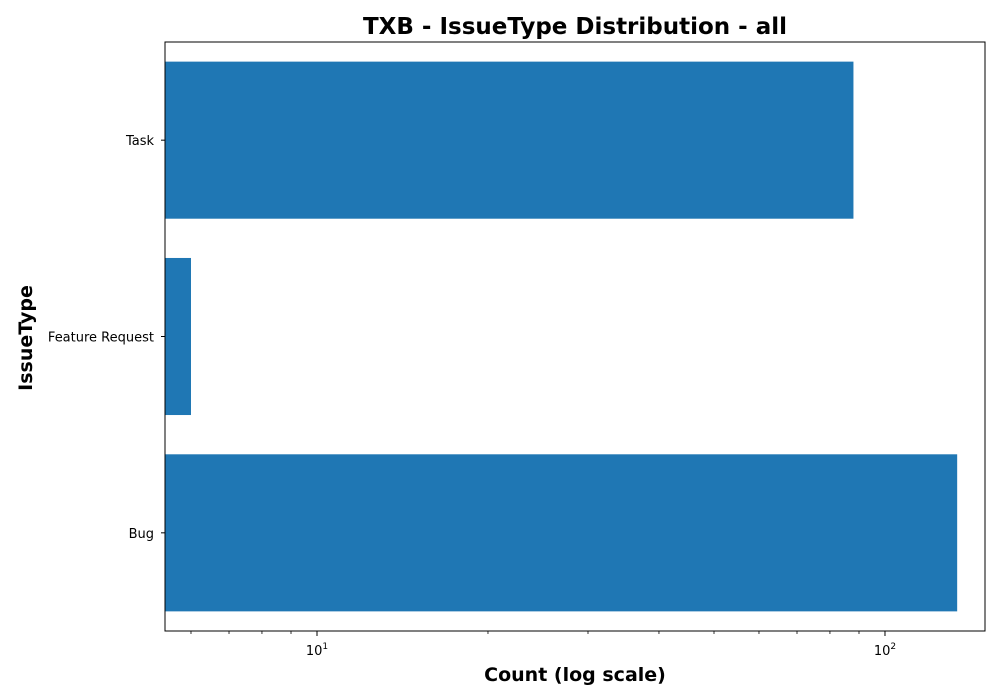 The image size is (1000, 700). Describe the element at coordinates (101, 338) in the screenshot. I see `y-tick-label-feature-request: Feature Request` at that location.